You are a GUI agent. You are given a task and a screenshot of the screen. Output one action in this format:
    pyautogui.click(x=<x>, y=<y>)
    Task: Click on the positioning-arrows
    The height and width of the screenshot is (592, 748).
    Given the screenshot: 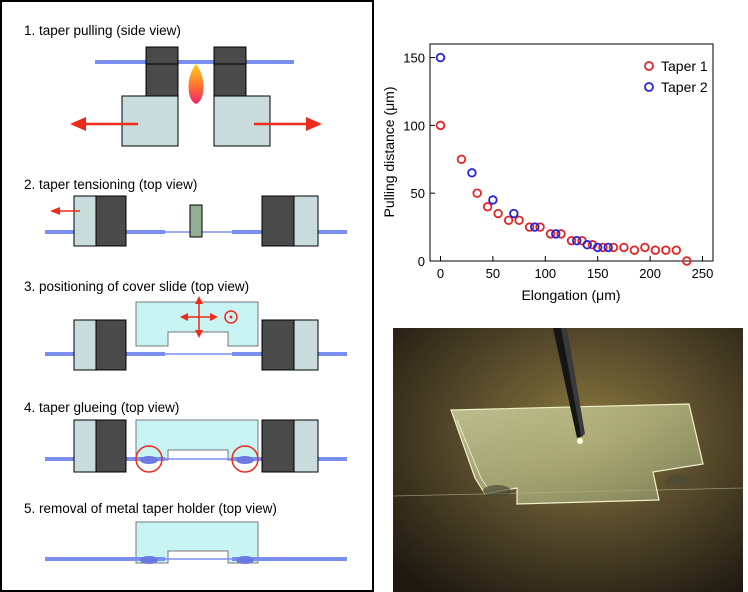 What is the action you would take?
    pyautogui.click(x=199, y=317)
    